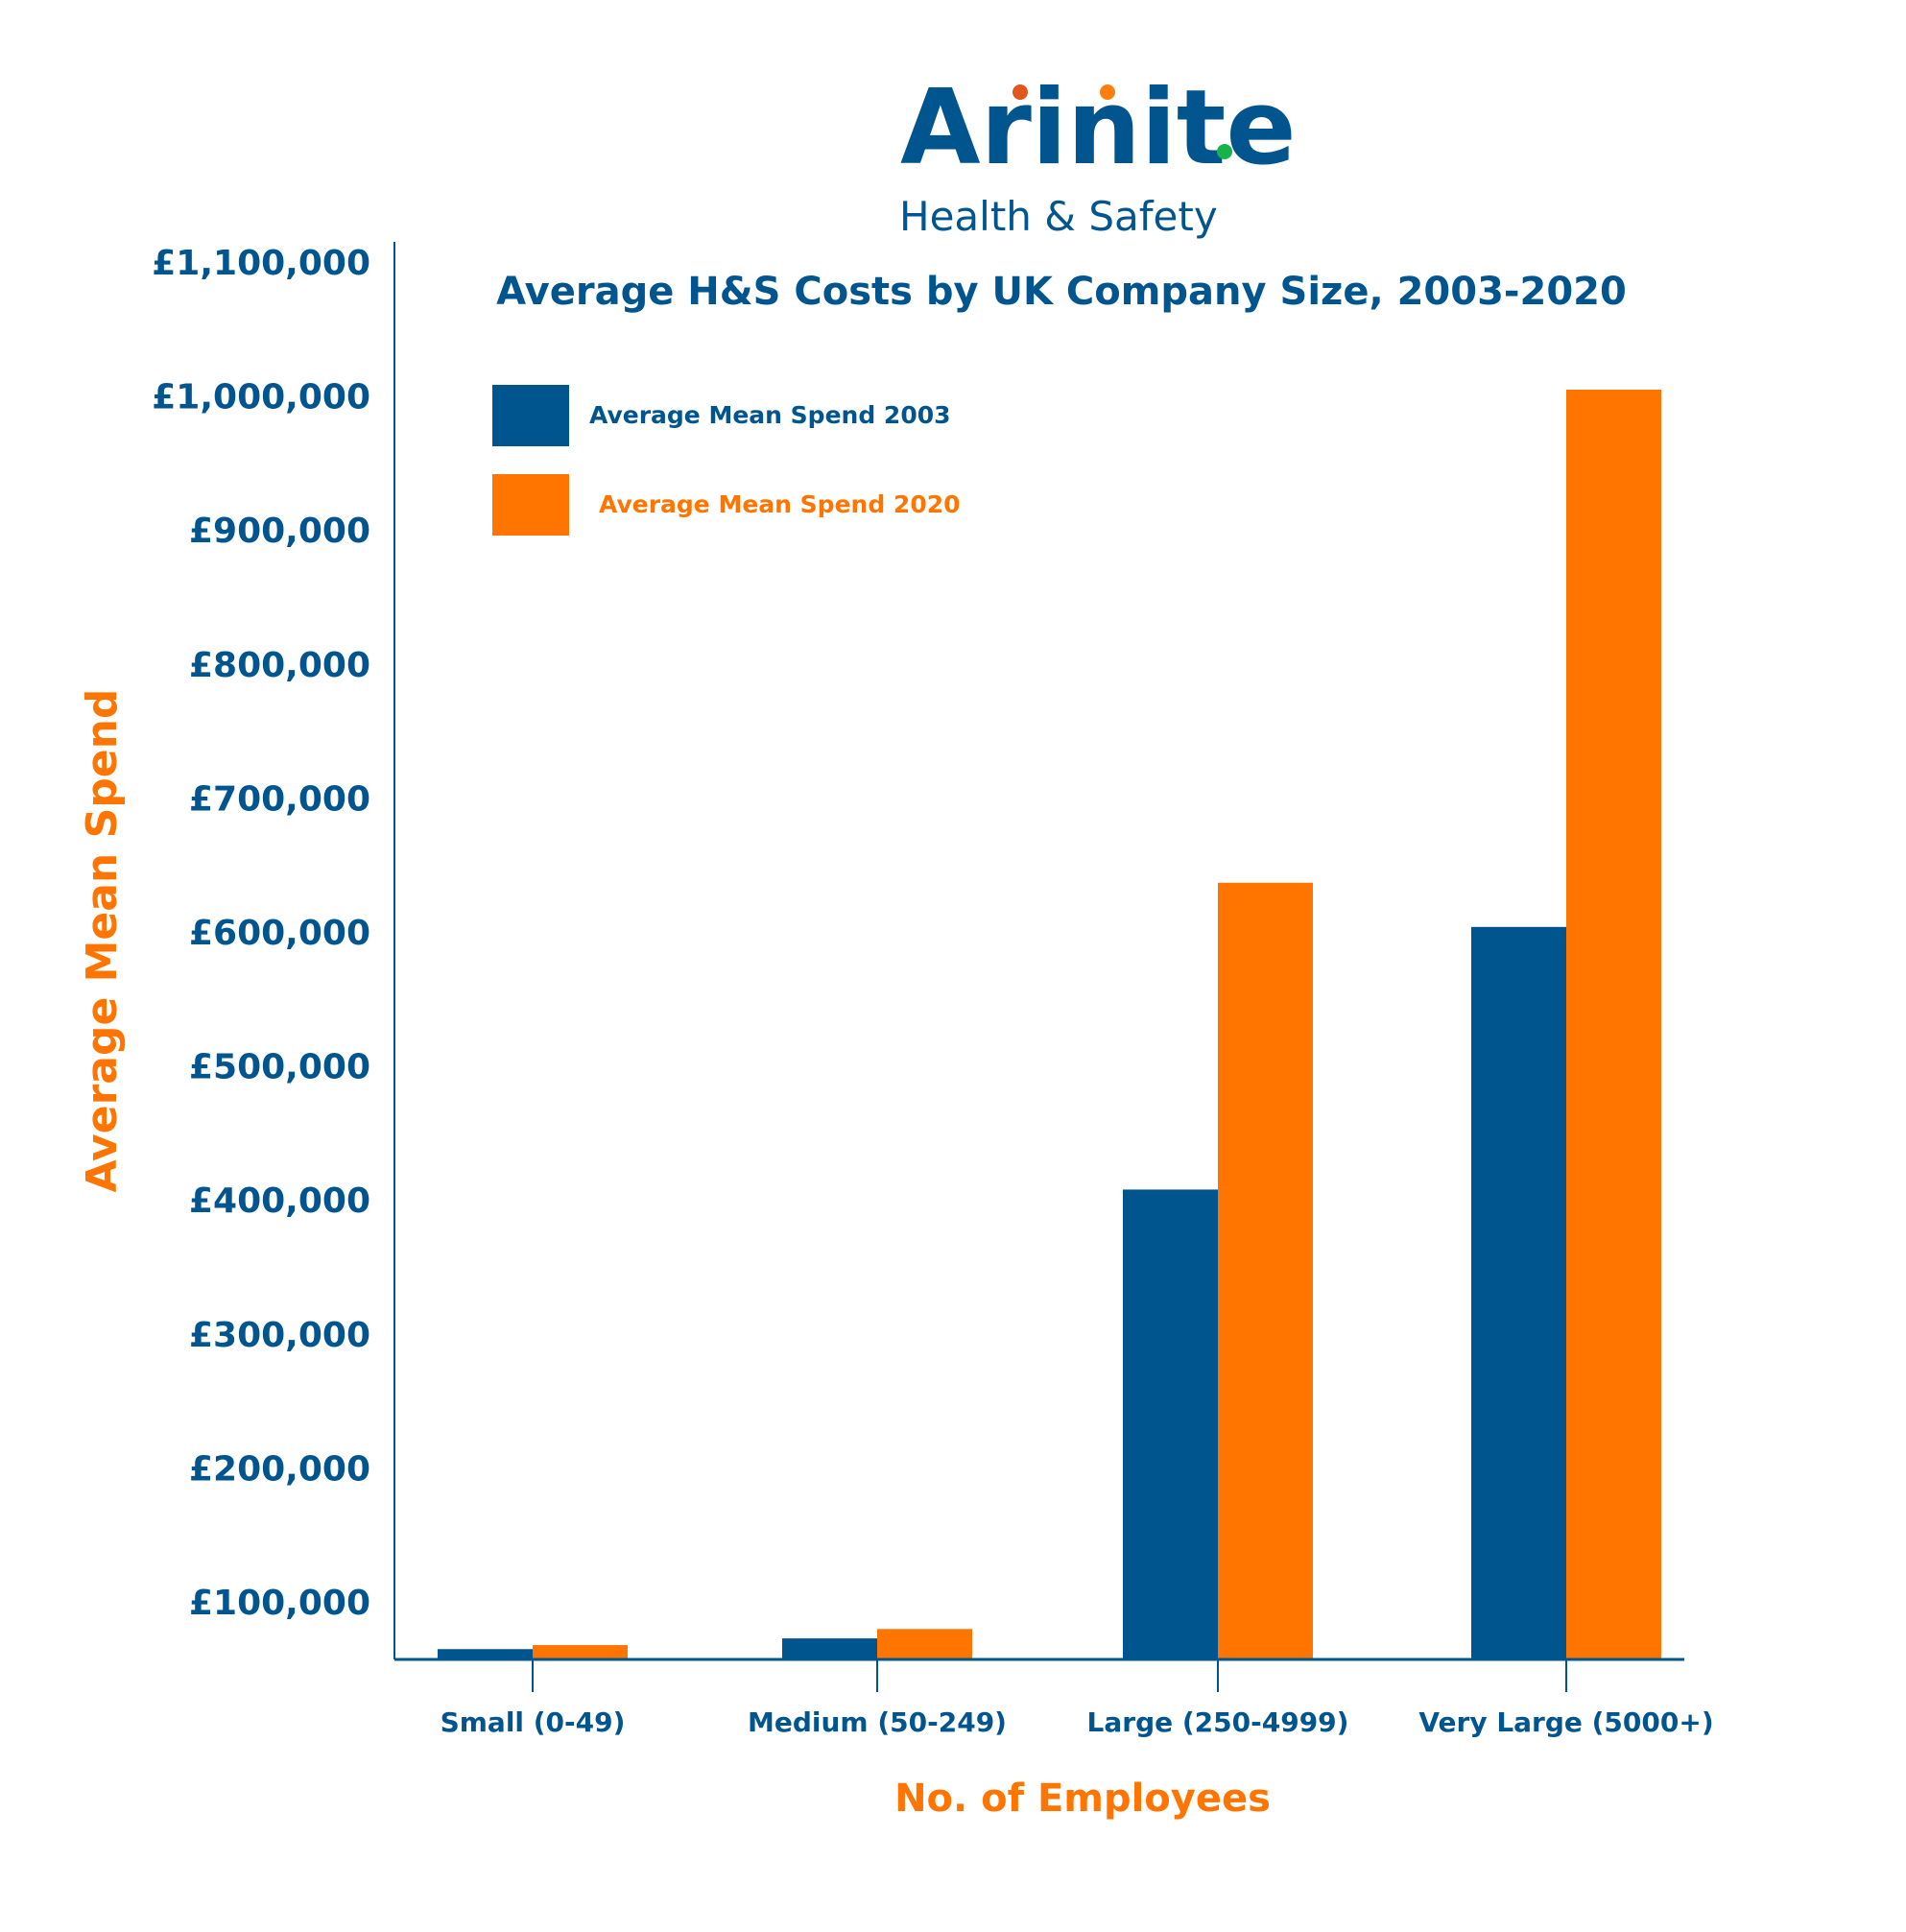 The image size is (1906, 1932). What do you see at coordinates (1082, 1799) in the screenshot?
I see `x-axis-label: No. of Employees` at bounding box center [1082, 1799].